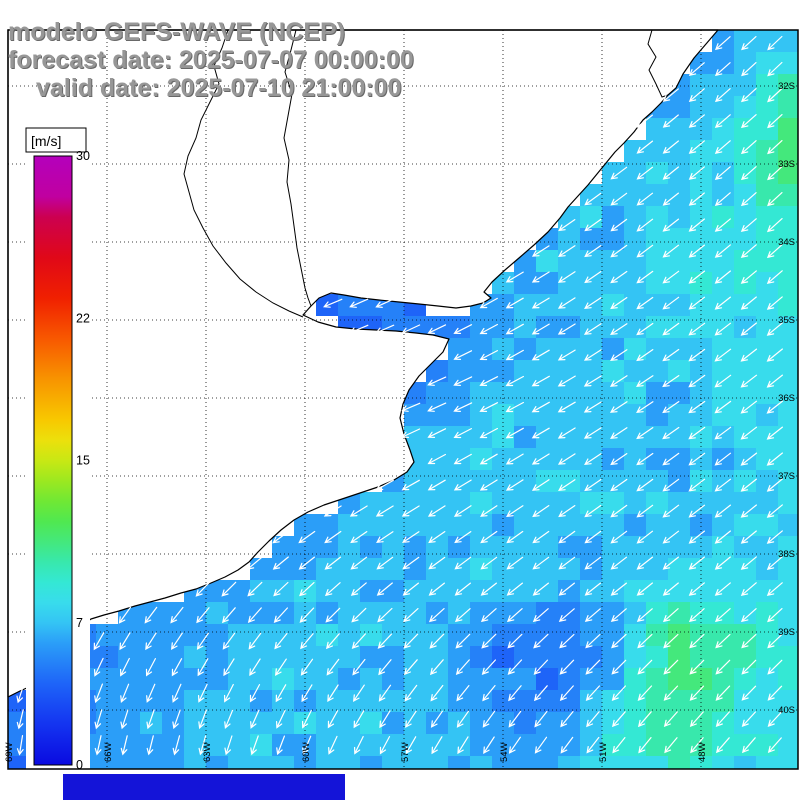 The width and height of the screenshot is (800, 800). Describe the element at coordinates (177, 32) in the screenshot. I see `model-title: modelo GEFS-WAVE (NCEP)` at that location.